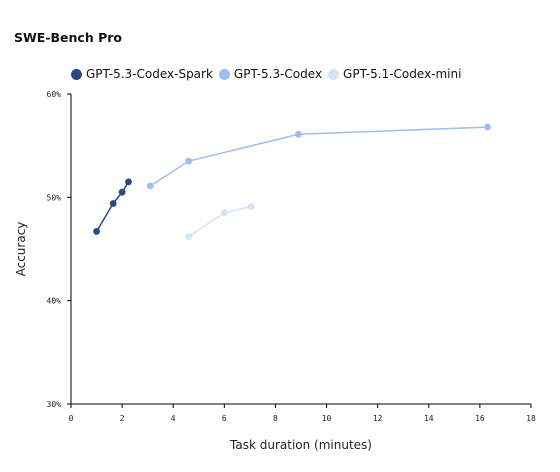  What do you see at coordinates (224, 418) in the screenshot?
I see `x-tick-label: 6` at bounding box center [224, 418].